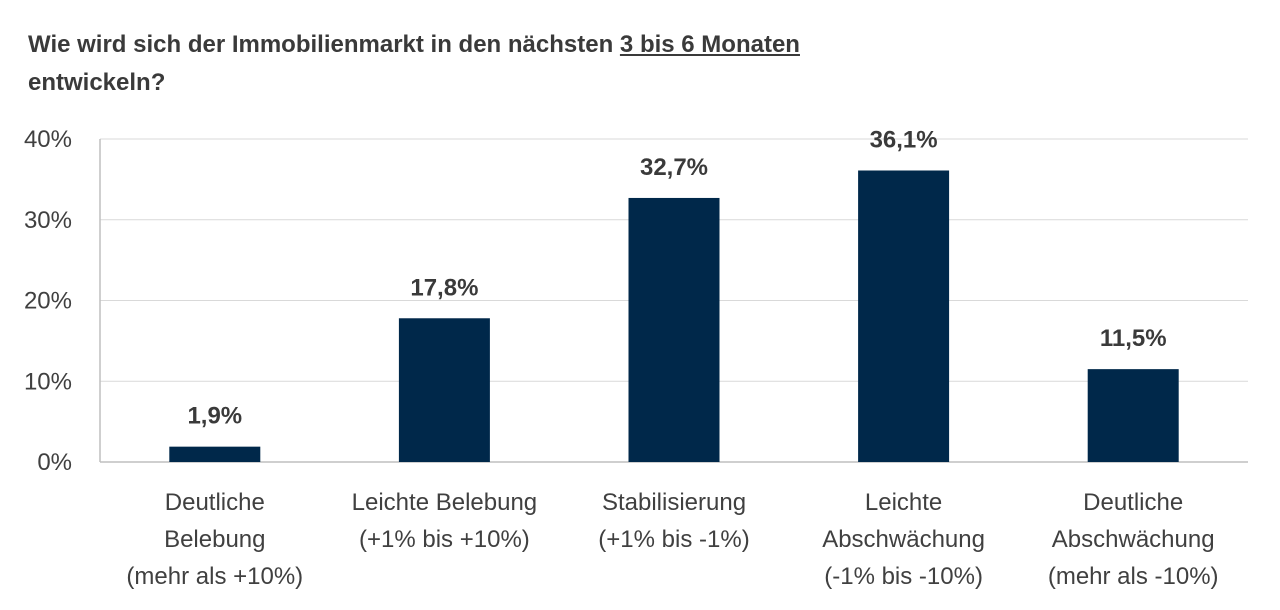  I want to click on x-tick-label: Belebung, so click(214, 539).